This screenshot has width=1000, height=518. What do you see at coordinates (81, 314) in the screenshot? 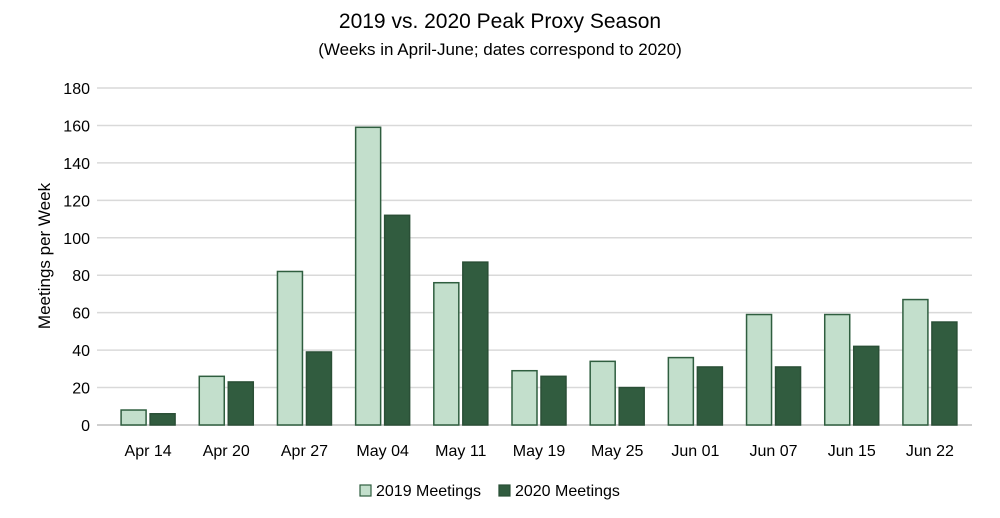
I see `y-tick-label: 60` at bounding box center [81, 314].